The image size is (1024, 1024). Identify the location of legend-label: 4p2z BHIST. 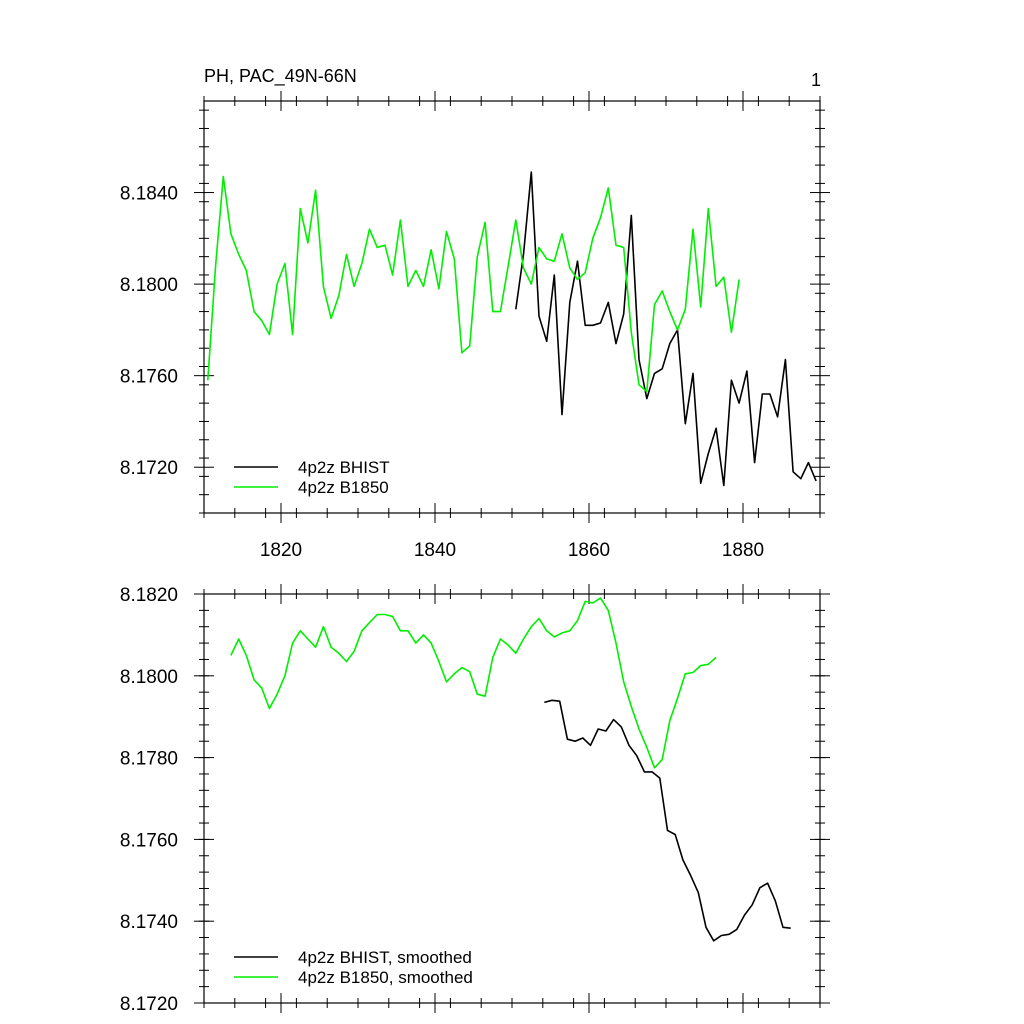
(344, 467).